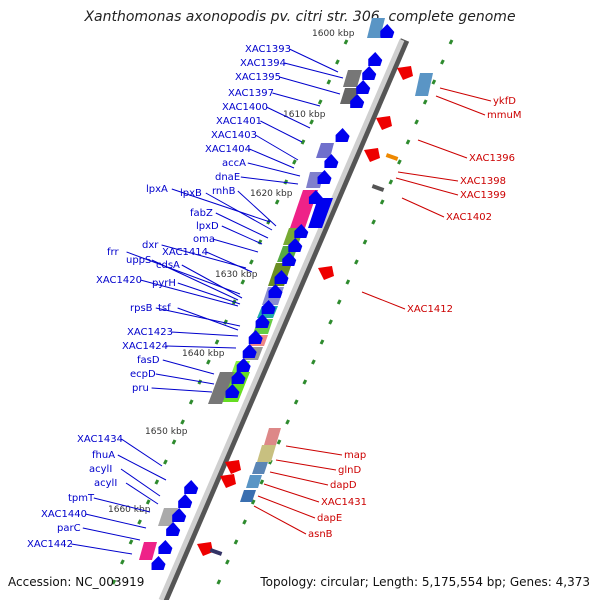 The height and width of the screenshot is (600, 600). I want to click on gene-label-pyrh-22: pyrH, so click(164, 283).